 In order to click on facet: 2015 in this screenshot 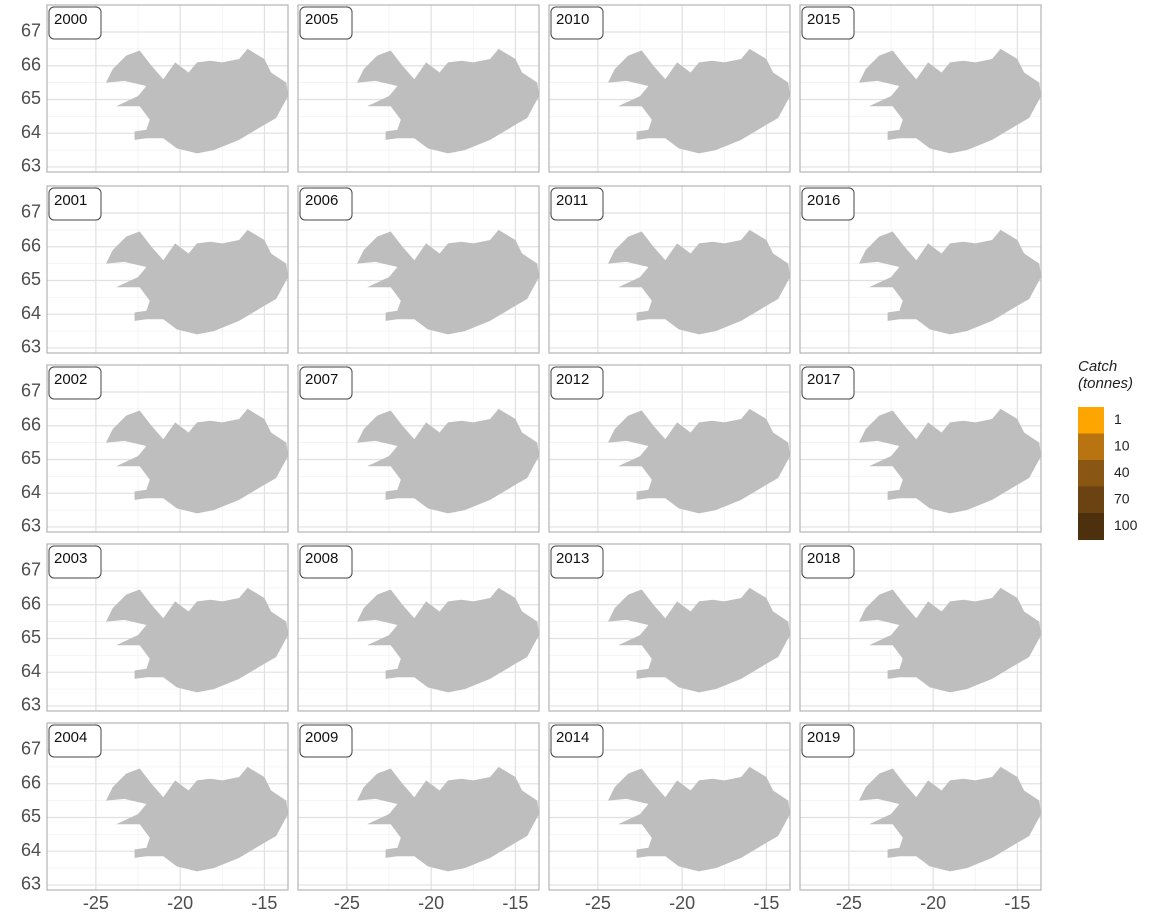, I will do `click(920, 88)`.